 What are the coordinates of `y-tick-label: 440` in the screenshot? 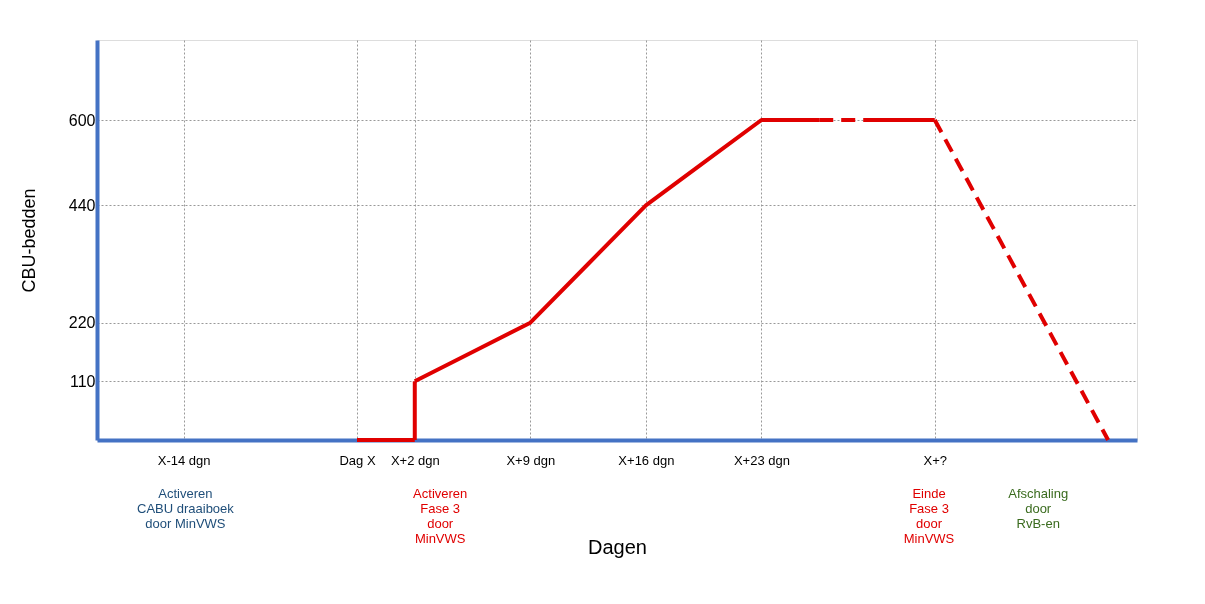 It's located at (82, 205).